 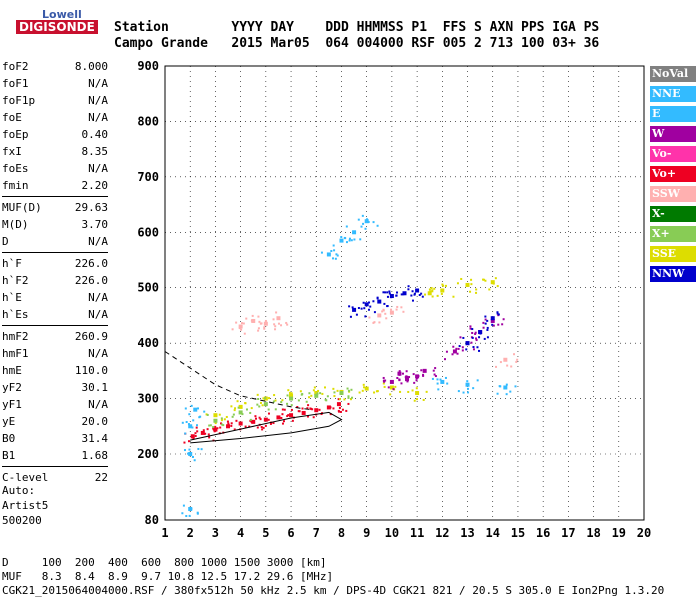 I want to click on param-separator, so click(x=55, y=196).